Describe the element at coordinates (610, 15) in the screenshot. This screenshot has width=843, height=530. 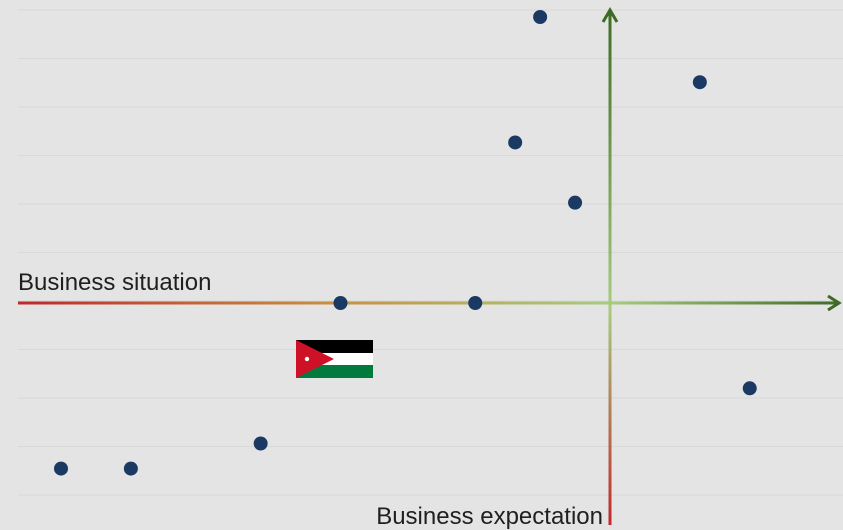
I see `y-axis-arrowhead` at that location.